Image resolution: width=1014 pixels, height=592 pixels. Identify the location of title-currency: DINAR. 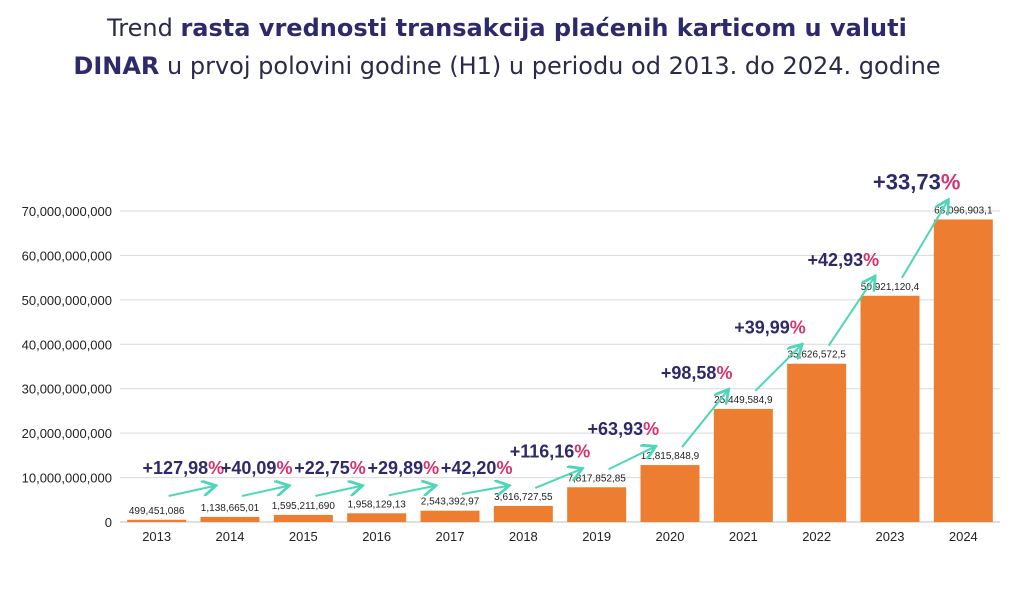
(116, 66).